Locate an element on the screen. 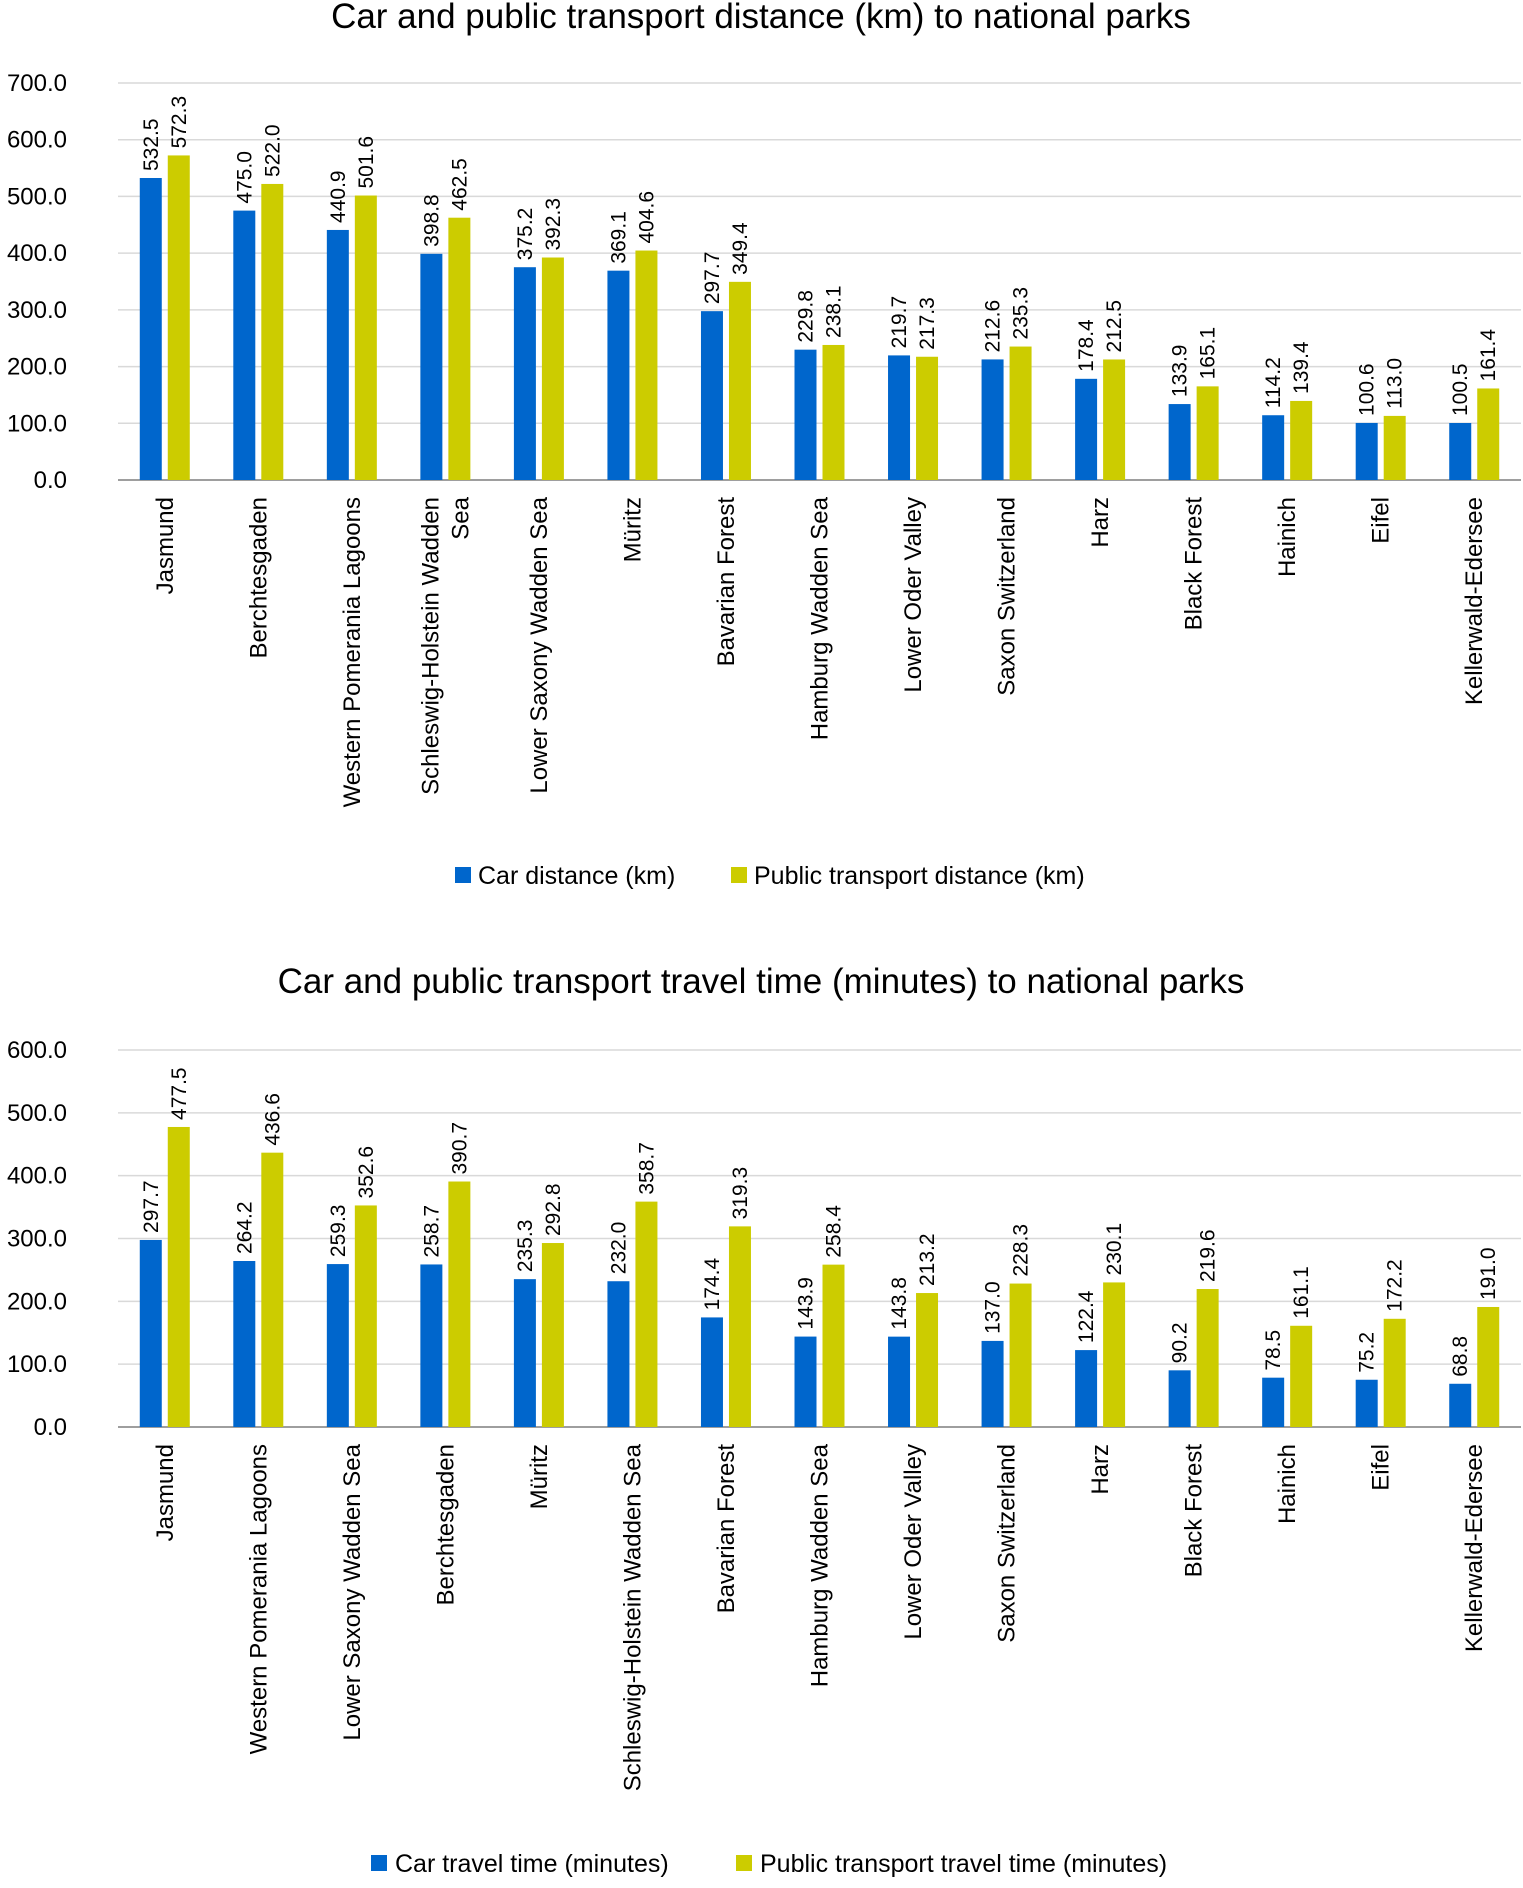  data-label: 398.8 is located at coordinates (431, 220).